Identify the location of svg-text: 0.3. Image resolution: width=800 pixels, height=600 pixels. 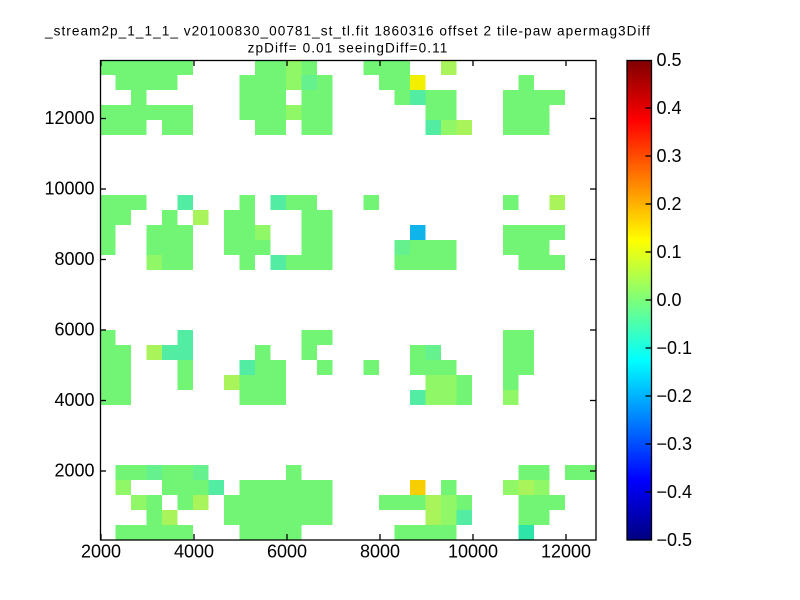
(669, 156).